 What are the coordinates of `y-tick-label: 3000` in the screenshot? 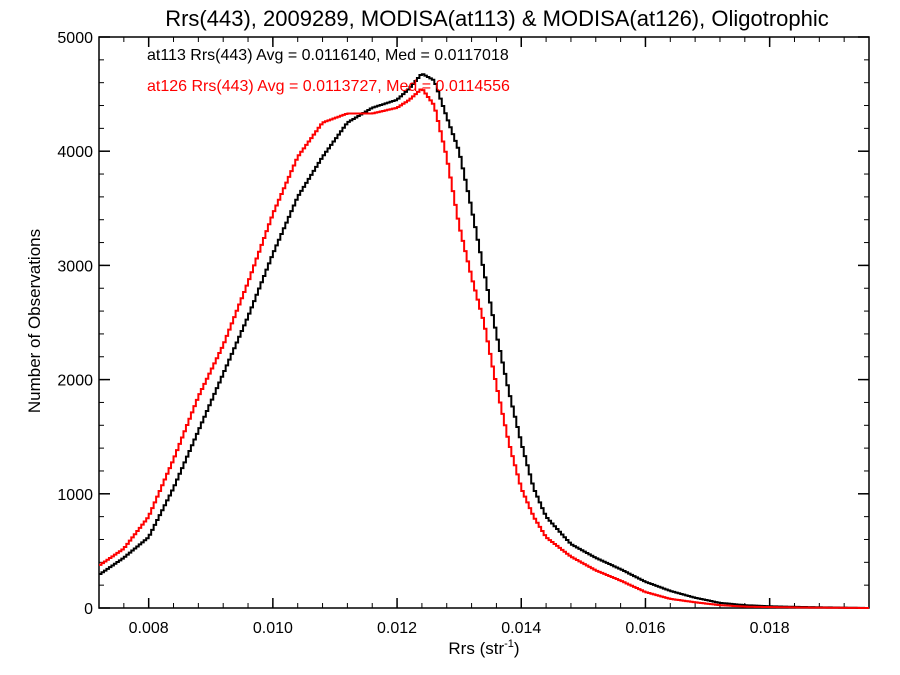 It's located at (75, 266).